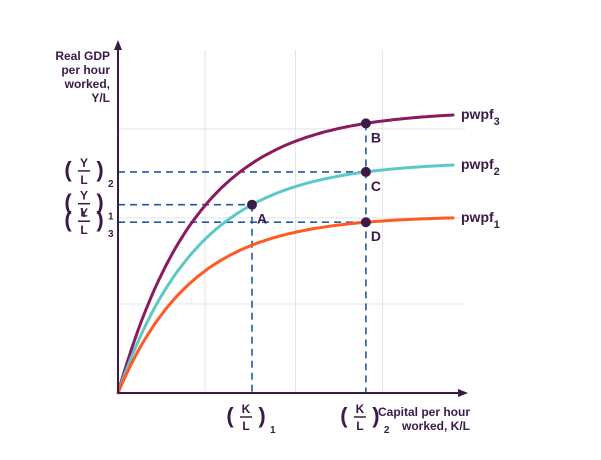 The image size is (601, 460). Describe the element at coordinates (68, 169) in the screenshot. I see `y-tick-label-2-open-paren: (` at that location.